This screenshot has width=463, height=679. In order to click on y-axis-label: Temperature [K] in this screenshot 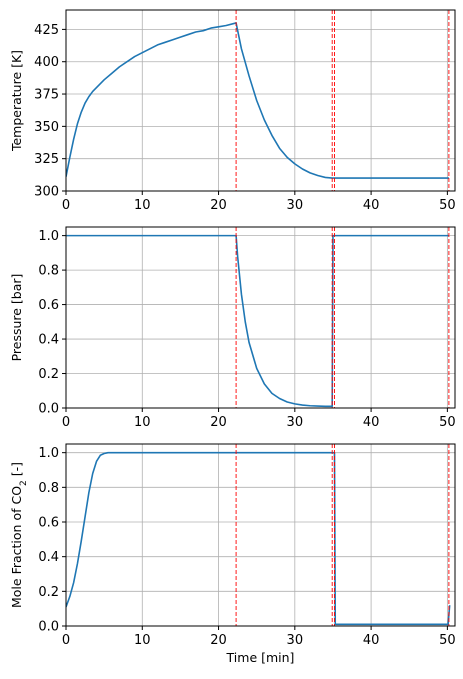, I will do `click(16, 101)`.